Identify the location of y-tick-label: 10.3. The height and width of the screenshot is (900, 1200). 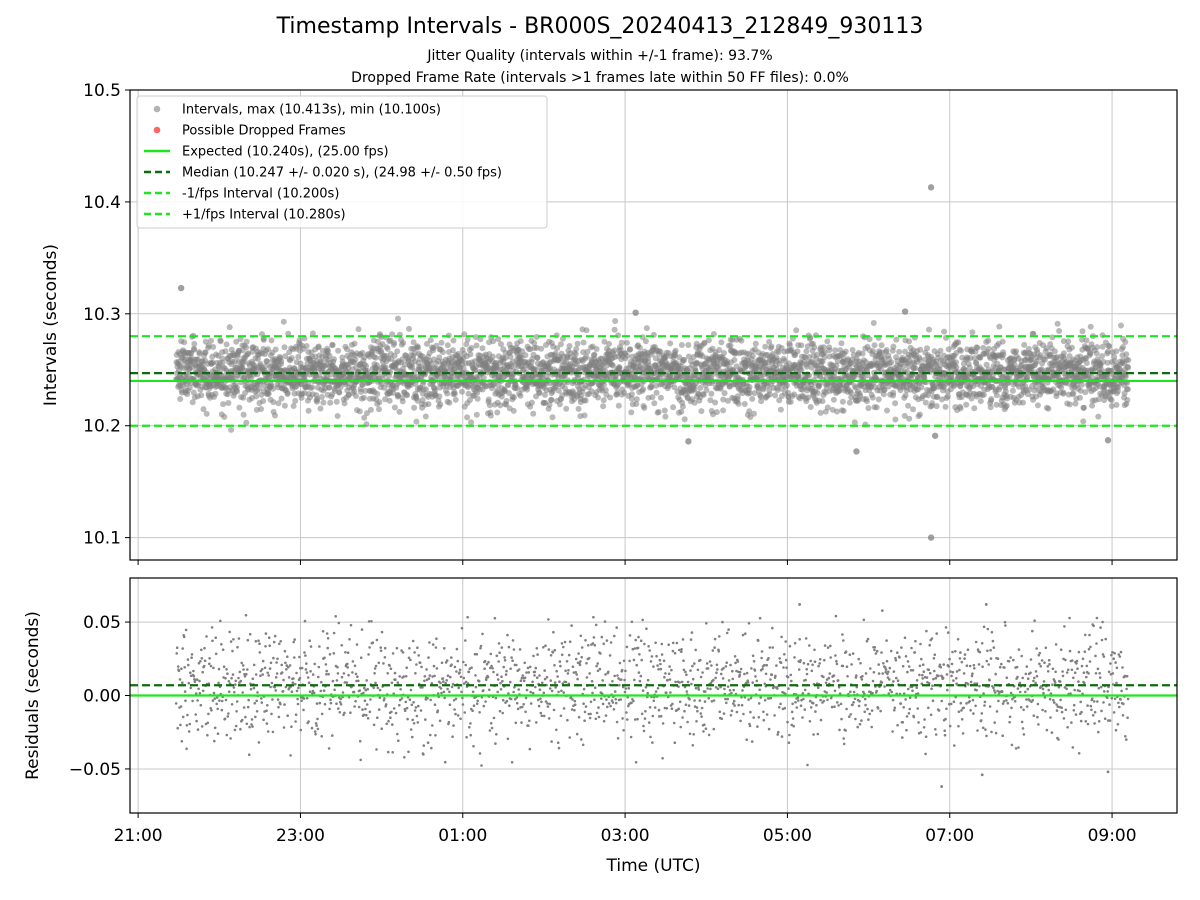
(102, 315).